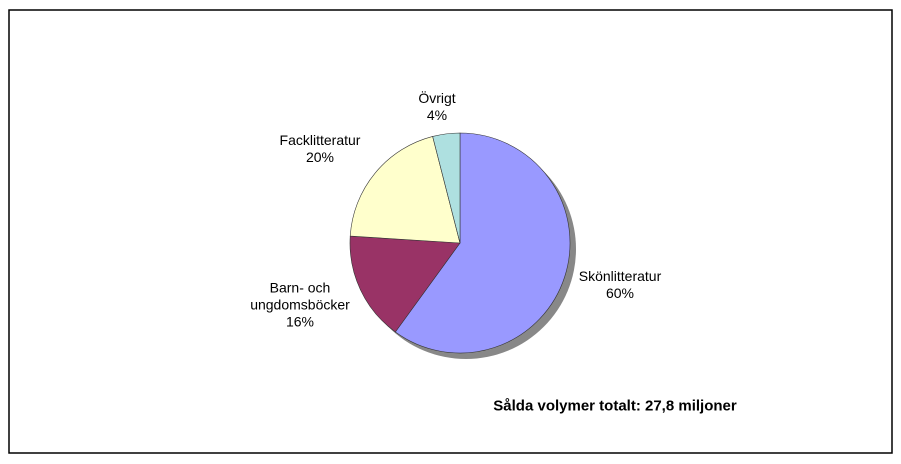 The image size is (901, 464). Describe the element at coordinates (300, 321) in the screenshot. I see `value-label: 16%` at that location.